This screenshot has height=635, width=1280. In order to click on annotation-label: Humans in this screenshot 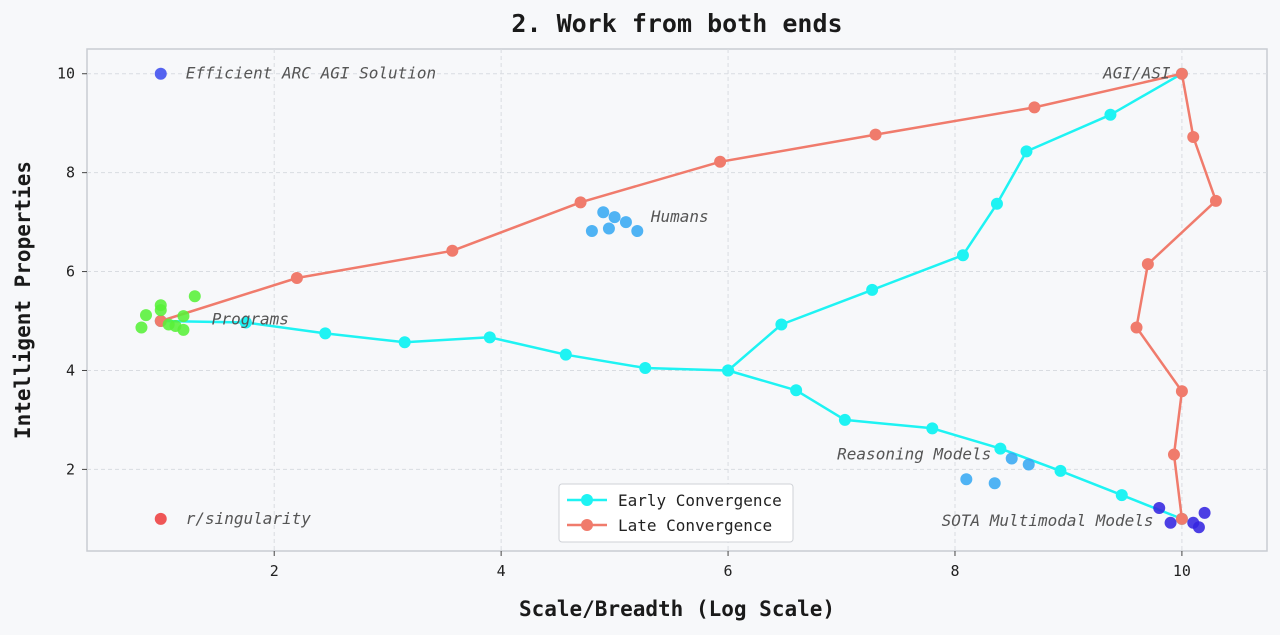, I will do `click(679, 216)`.